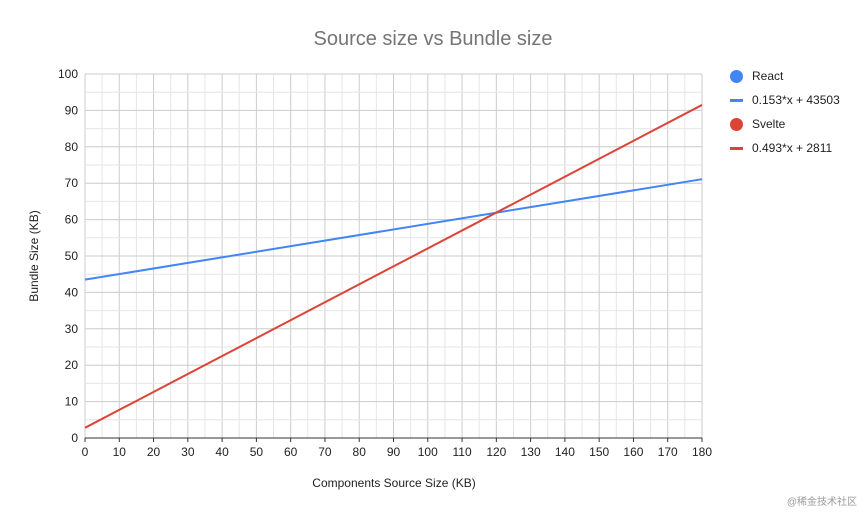 This screenshot has width=867, height=516. What do you see at coordinates (769, 124) in the screenshot?
I see `legend-label: Svelte` at bounding box center [769, 124].